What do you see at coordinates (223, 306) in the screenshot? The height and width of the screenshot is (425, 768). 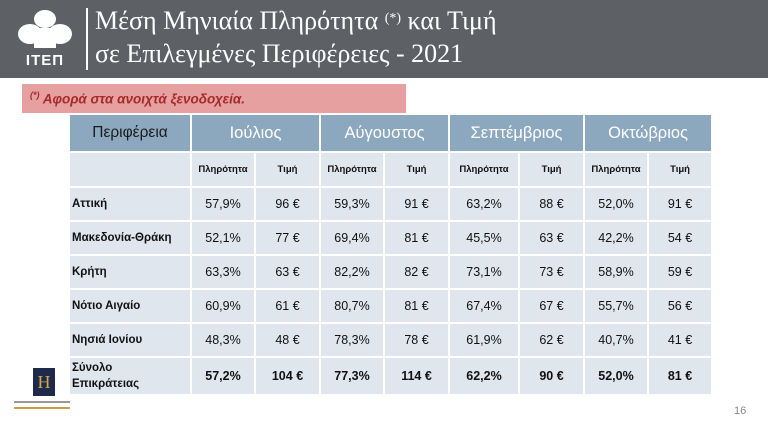 I see `table-cell: 60,9%` at bounding box center [223, 306].